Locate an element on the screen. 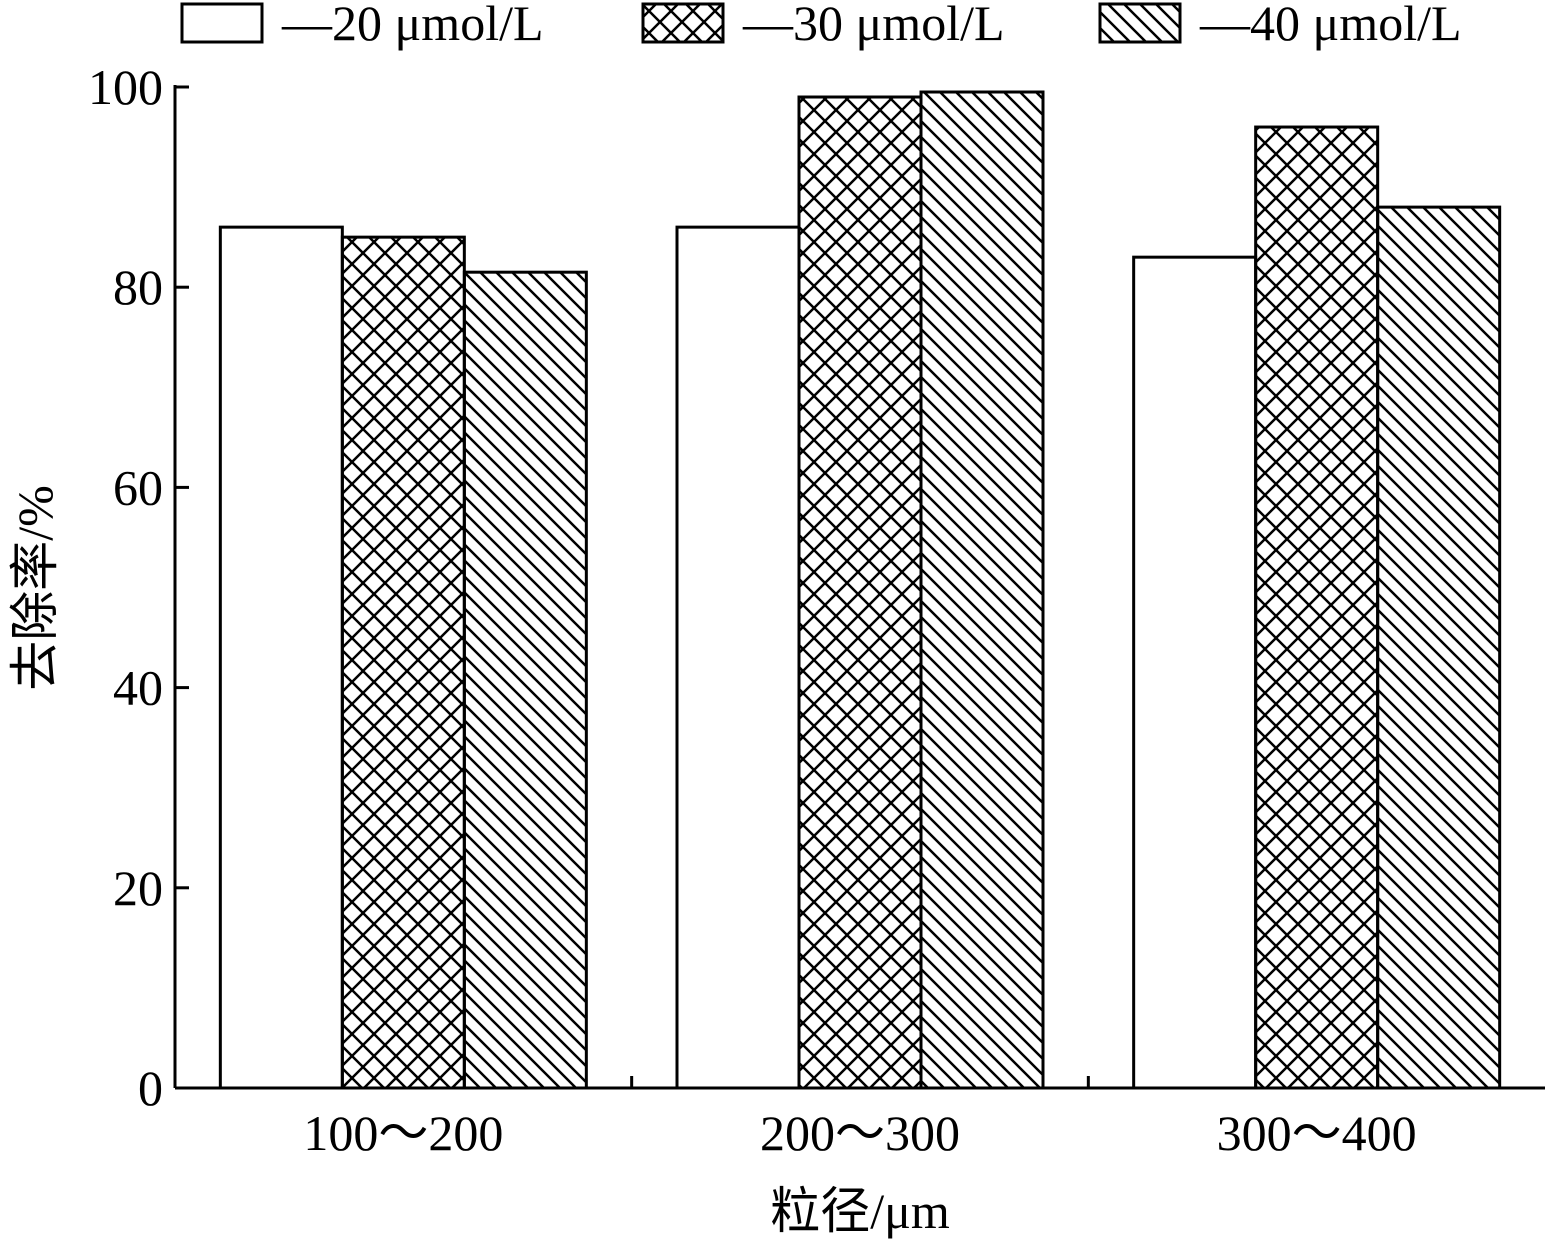 This screenshot has width=1548, height=1240. y-tick-label: 40 is located at coordinates (138, 688).